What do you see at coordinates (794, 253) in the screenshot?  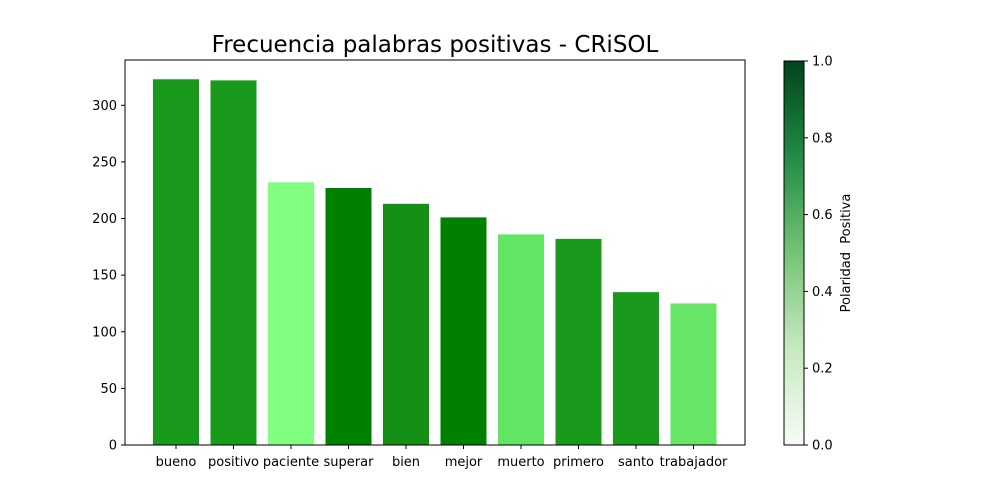 I see `colorbar-gradient` at bounding box center [794, 253].